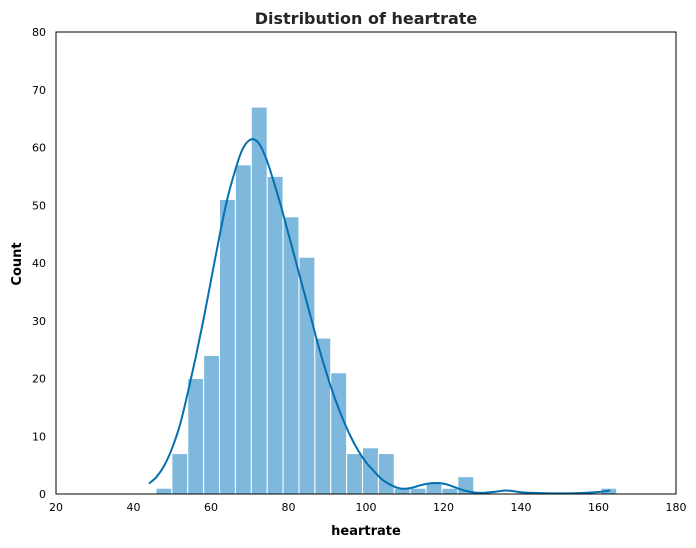 The image size is (696, 548). Describe the element at coordinates (676, 507) in the screenshot. I see `x-tick-label: 180` at that location.